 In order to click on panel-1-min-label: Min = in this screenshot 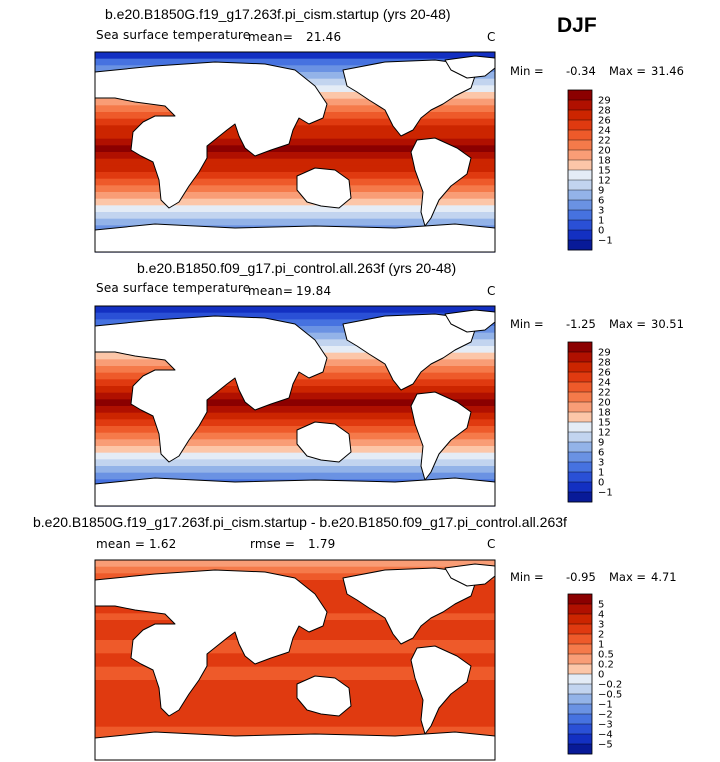, I will do `click(527, 71)`.